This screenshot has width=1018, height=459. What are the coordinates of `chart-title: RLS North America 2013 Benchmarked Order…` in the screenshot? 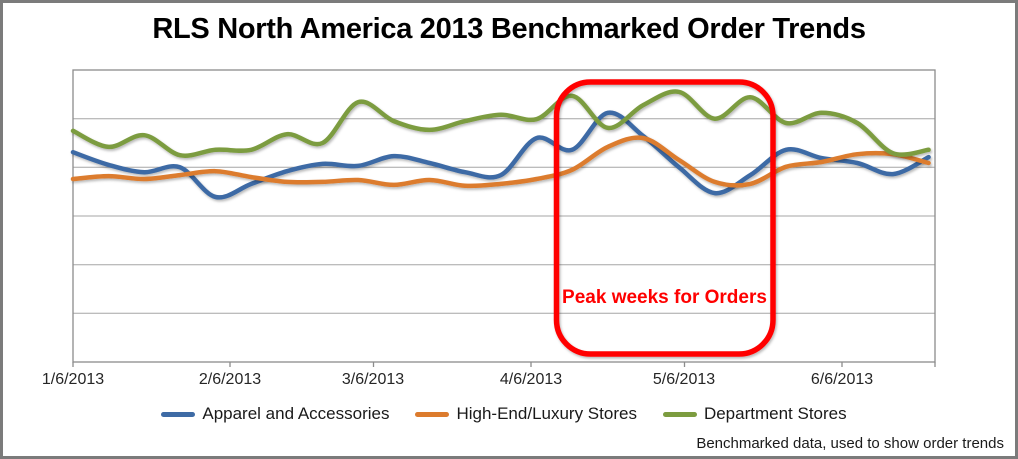 It's located at (509, 29).